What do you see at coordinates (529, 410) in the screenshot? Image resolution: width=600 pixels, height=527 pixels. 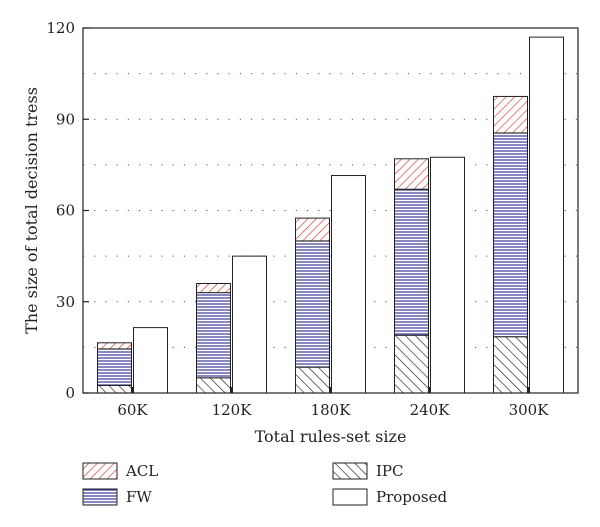 I see `x-tick-label: 300K` at bounding box center [529, 410].